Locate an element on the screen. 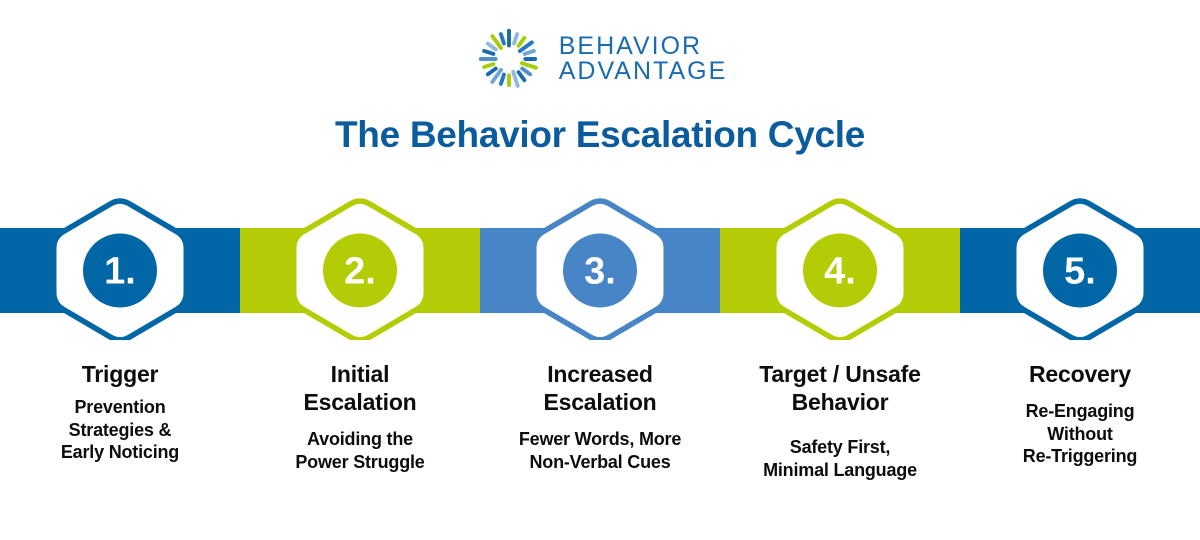 Image resolution: width=1200 pixels, height=540 pixels. step-subtitle-2: Avoiding the Power Struggle is located at coordinates (359, 450).